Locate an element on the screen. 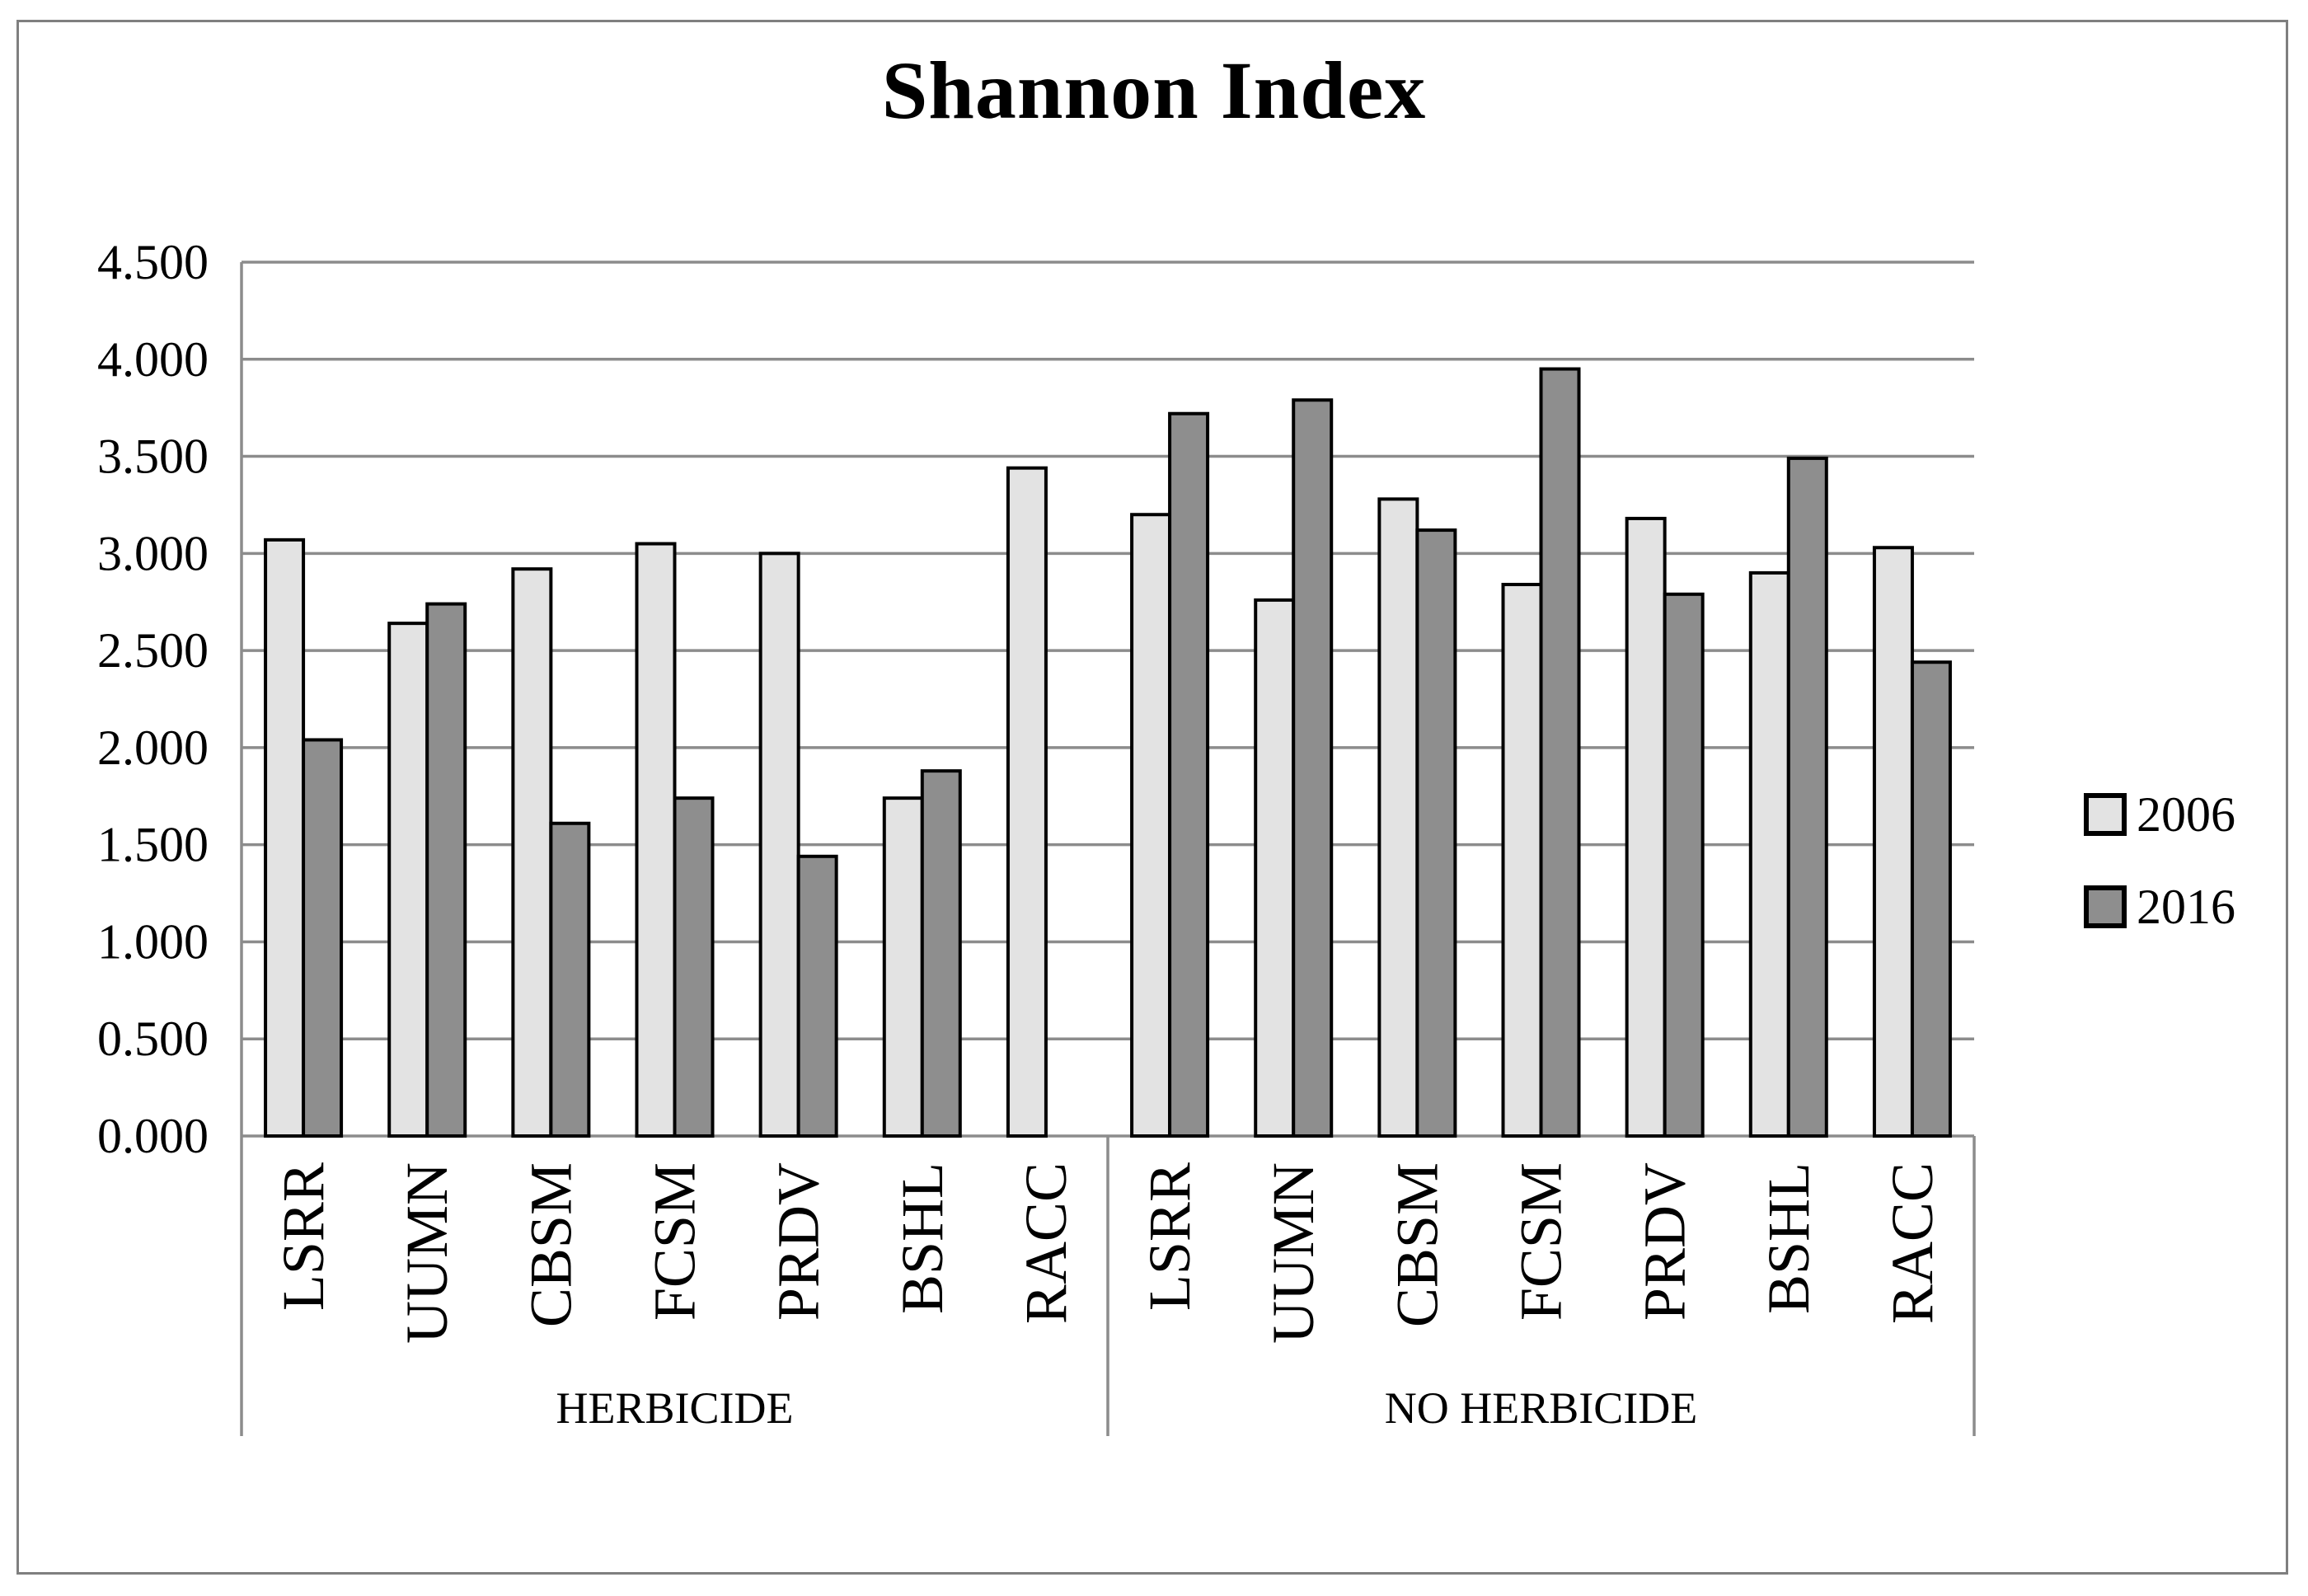 Image resolution: width=2308 pixels, height=1596 pixels. y-tick-label: 3.500 is located at coordinates (153, 457).